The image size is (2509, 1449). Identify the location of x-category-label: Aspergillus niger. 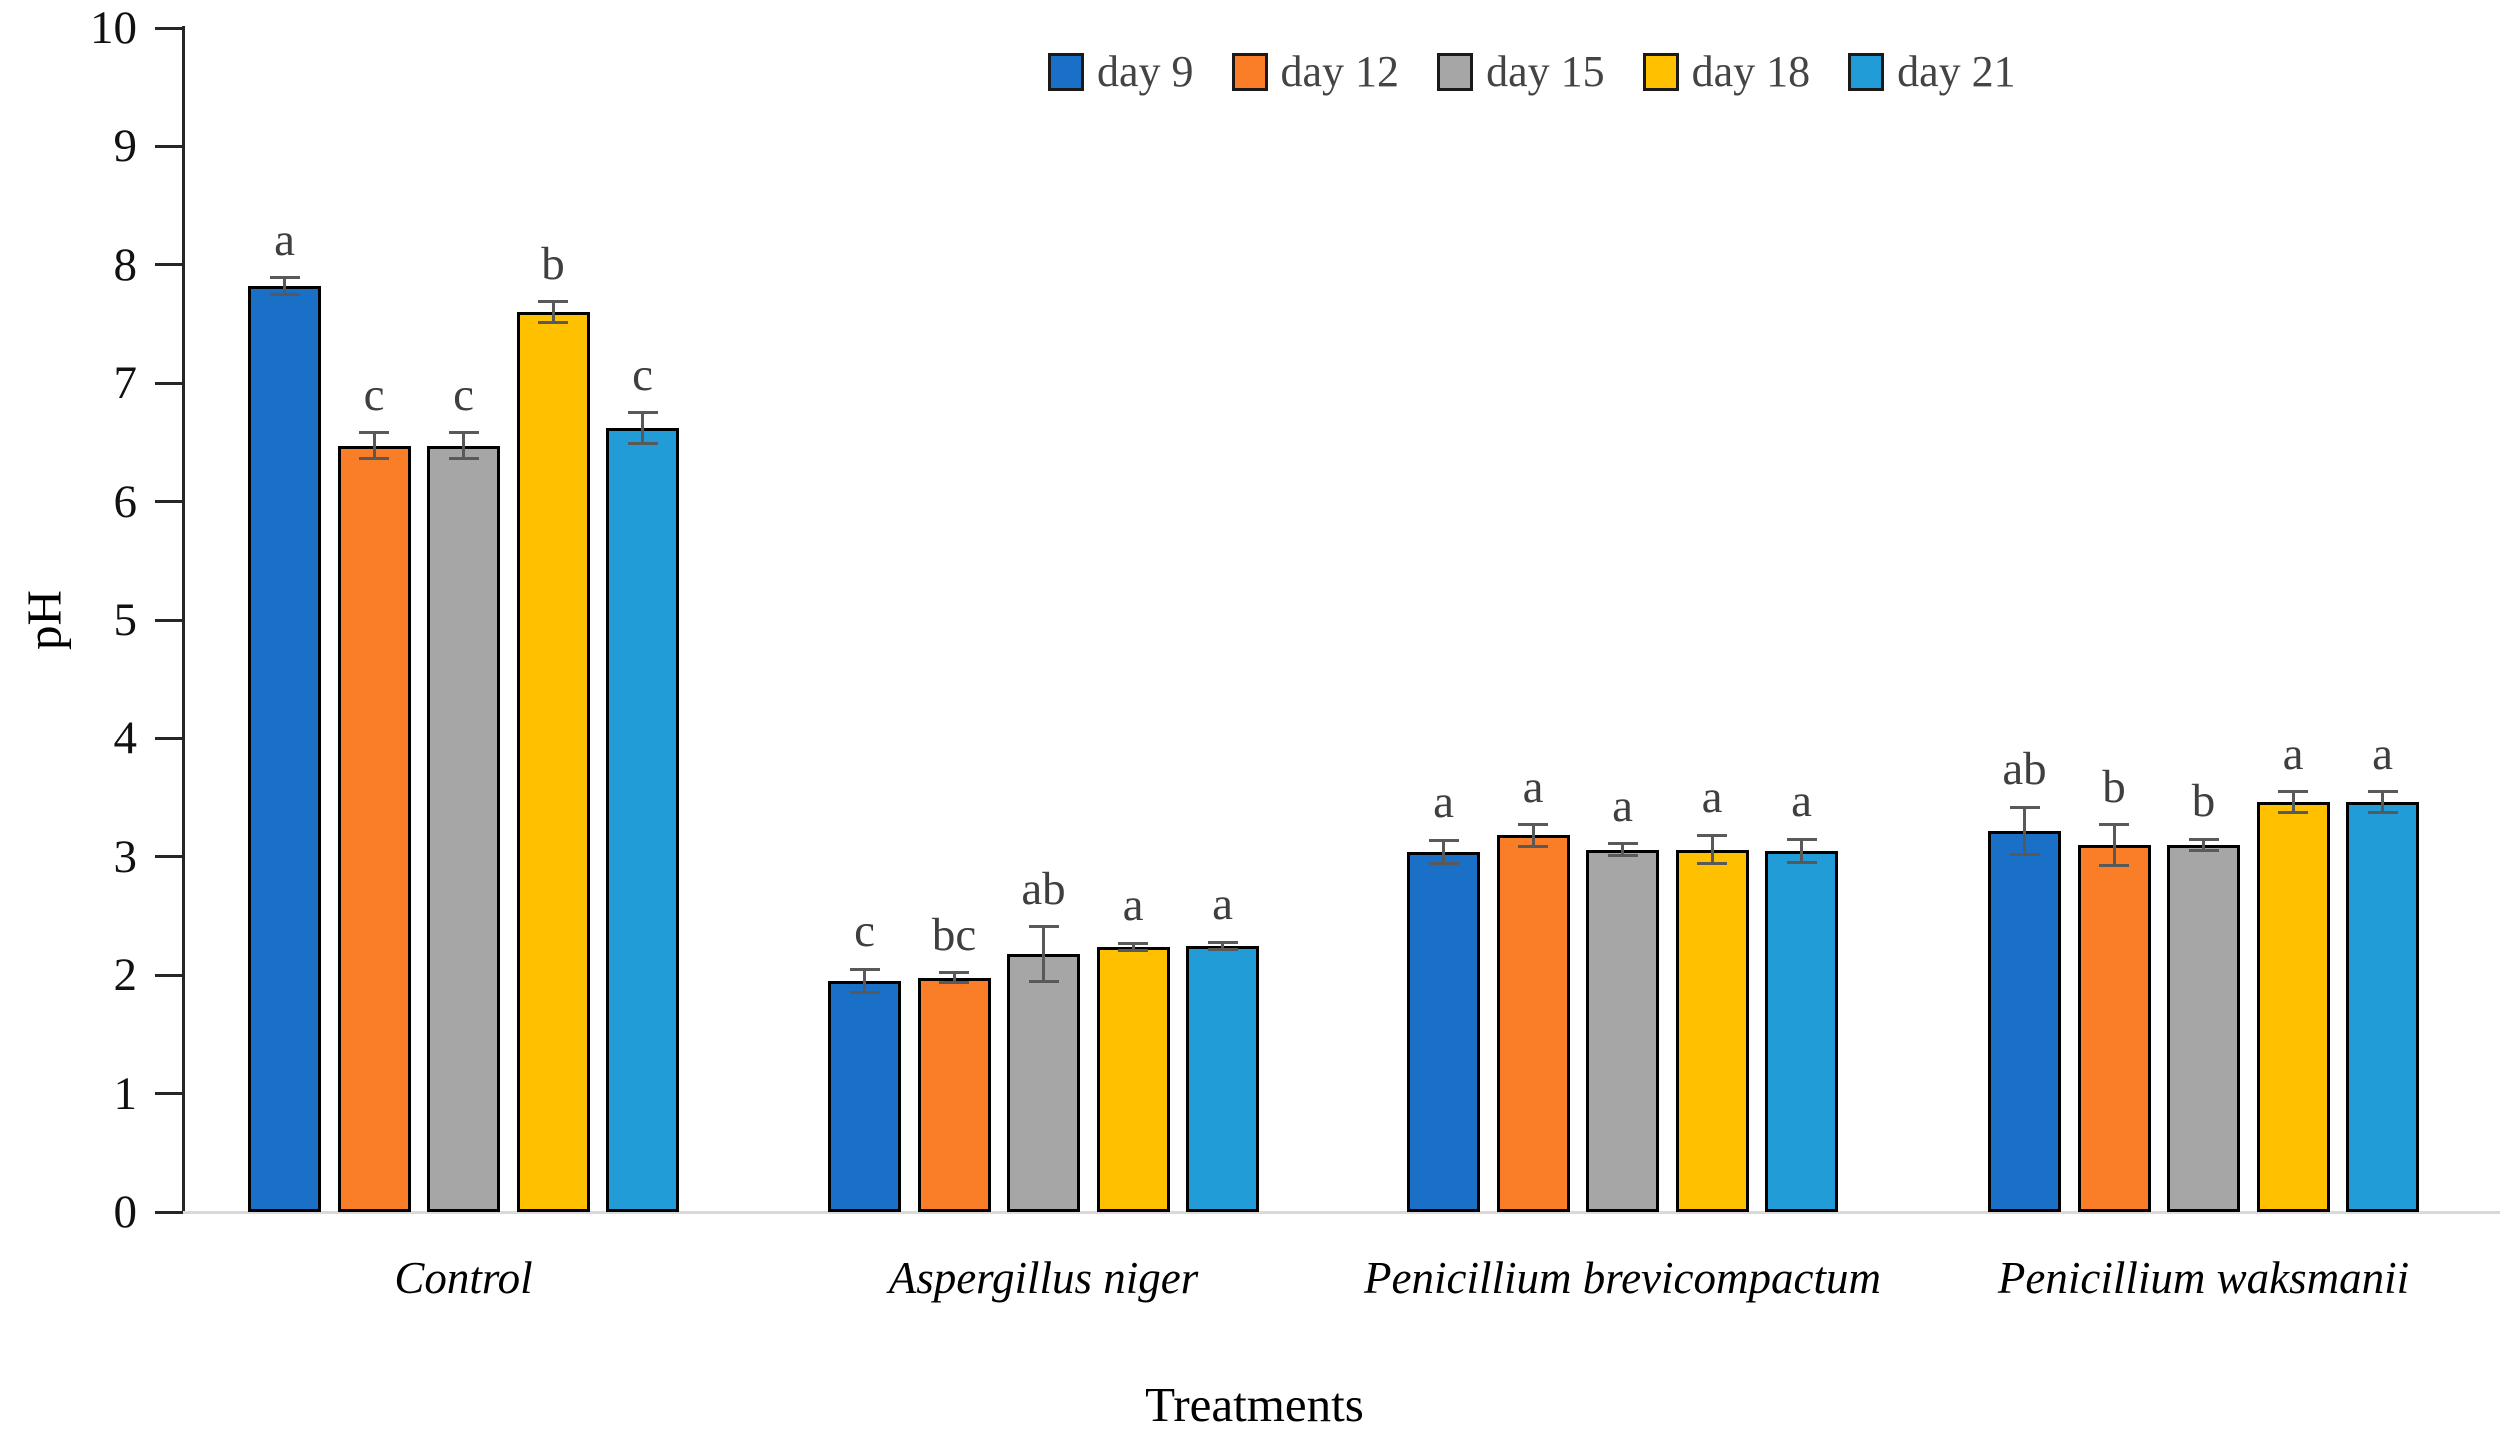
(1043, 1278).